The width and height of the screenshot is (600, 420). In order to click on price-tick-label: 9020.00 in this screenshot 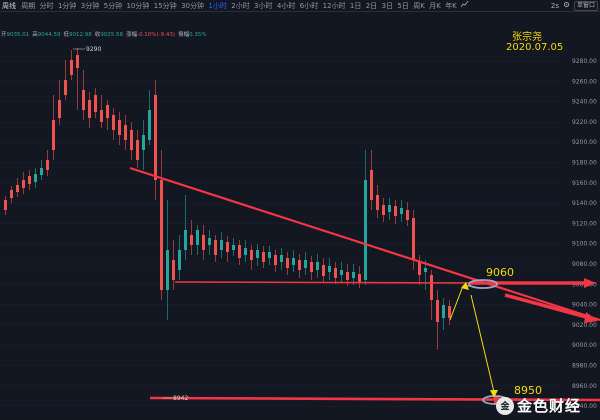, I will do `click(584, 325)`.